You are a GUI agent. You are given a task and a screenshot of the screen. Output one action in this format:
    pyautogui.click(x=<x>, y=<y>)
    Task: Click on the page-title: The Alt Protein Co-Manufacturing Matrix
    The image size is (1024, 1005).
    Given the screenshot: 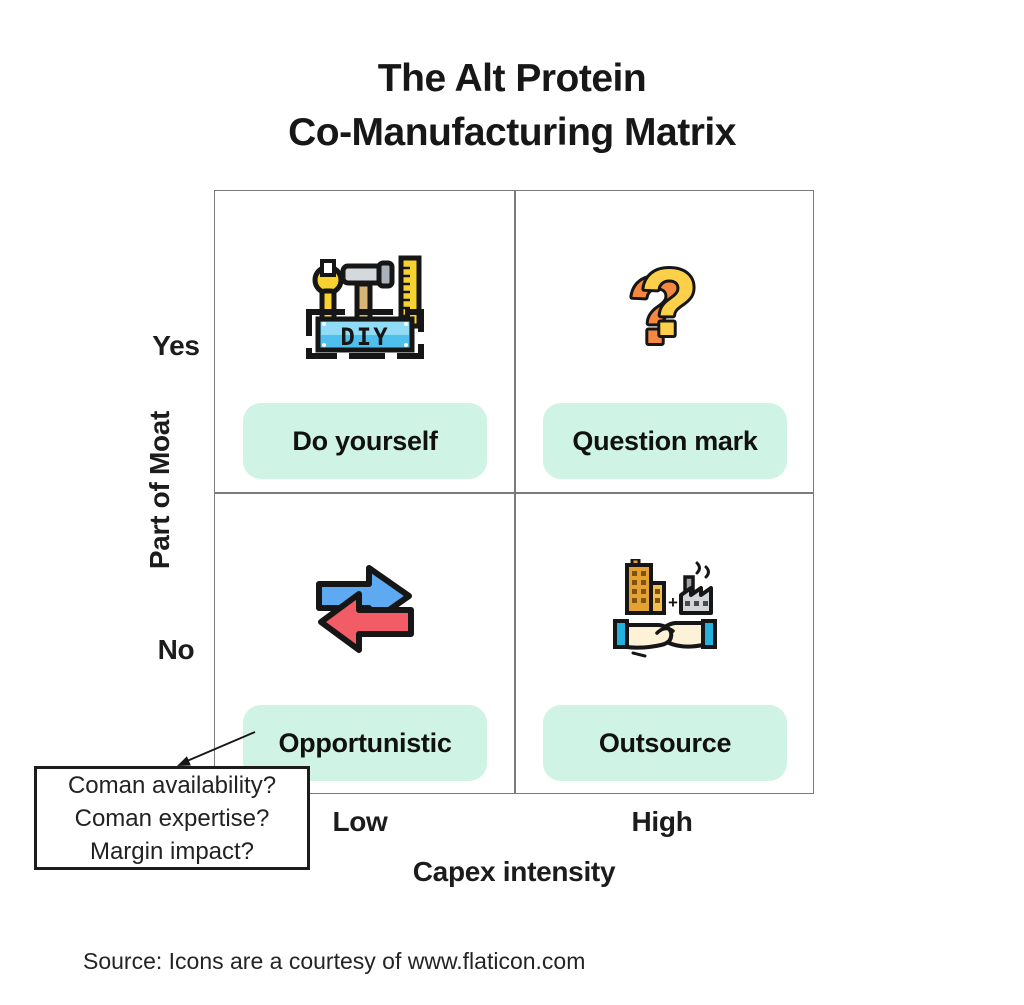 What is the action you would take?
    pyautogui.click(x=512, y=106)
    